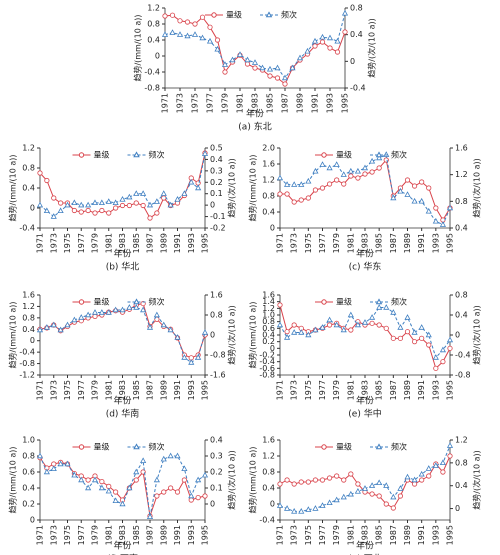  I want to click on chart-title: (f) 西南, so click(122, 554).